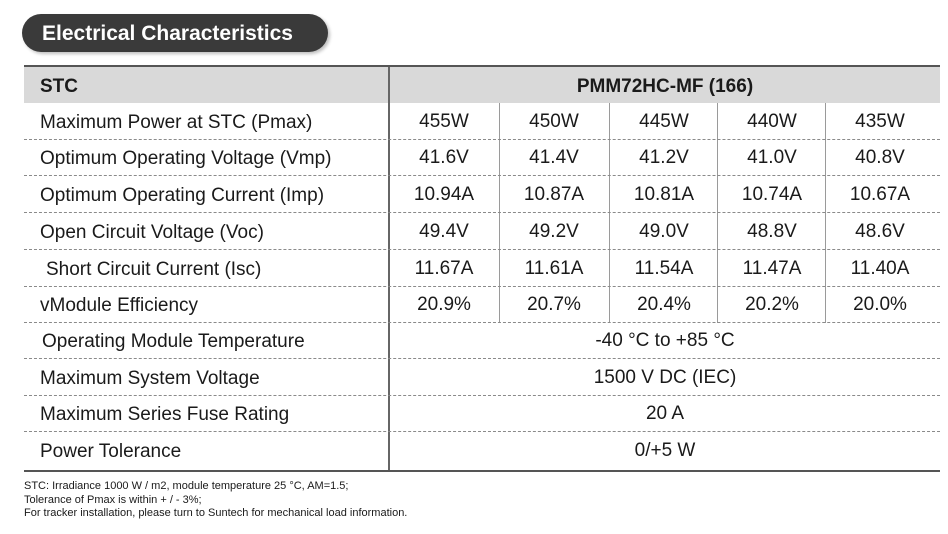 The height and width of the screenshot is (534, 948). Describe the element at coordinates (173, 341) in the screenshot. I see `row-label: Operating Module Temperature` at that location.